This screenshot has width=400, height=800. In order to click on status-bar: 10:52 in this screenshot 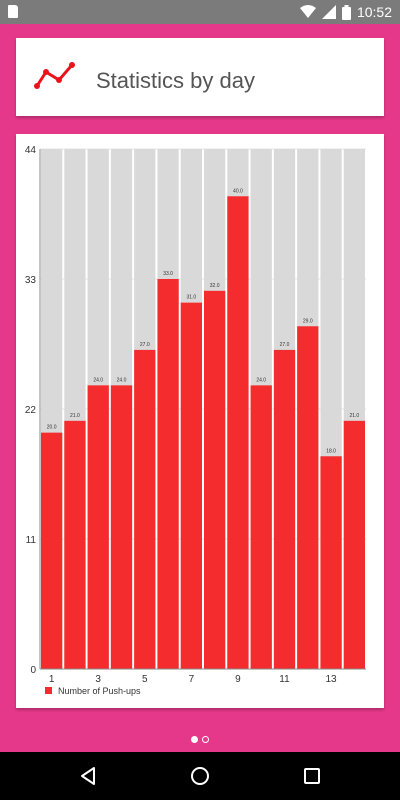, I will do `click(200, 12)`.